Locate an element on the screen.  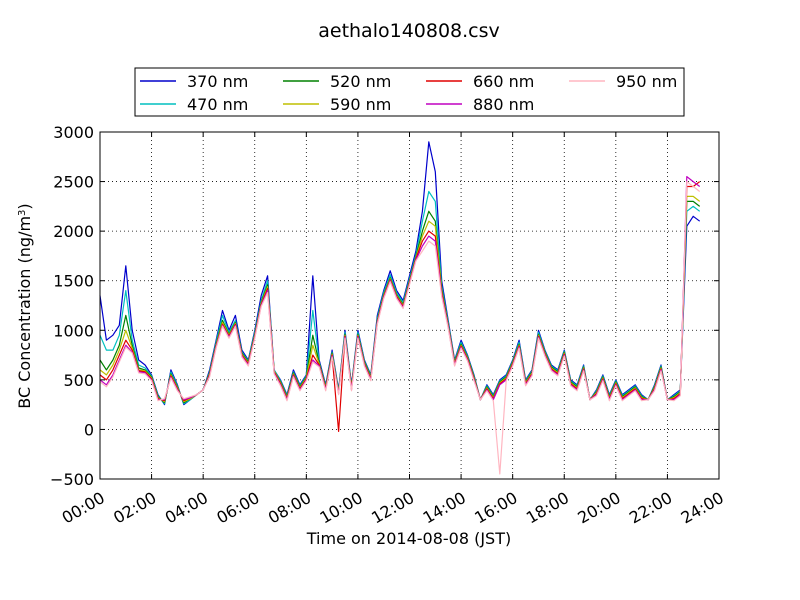
legend-label-0: 370 nm is located at coordinates (217, 81).